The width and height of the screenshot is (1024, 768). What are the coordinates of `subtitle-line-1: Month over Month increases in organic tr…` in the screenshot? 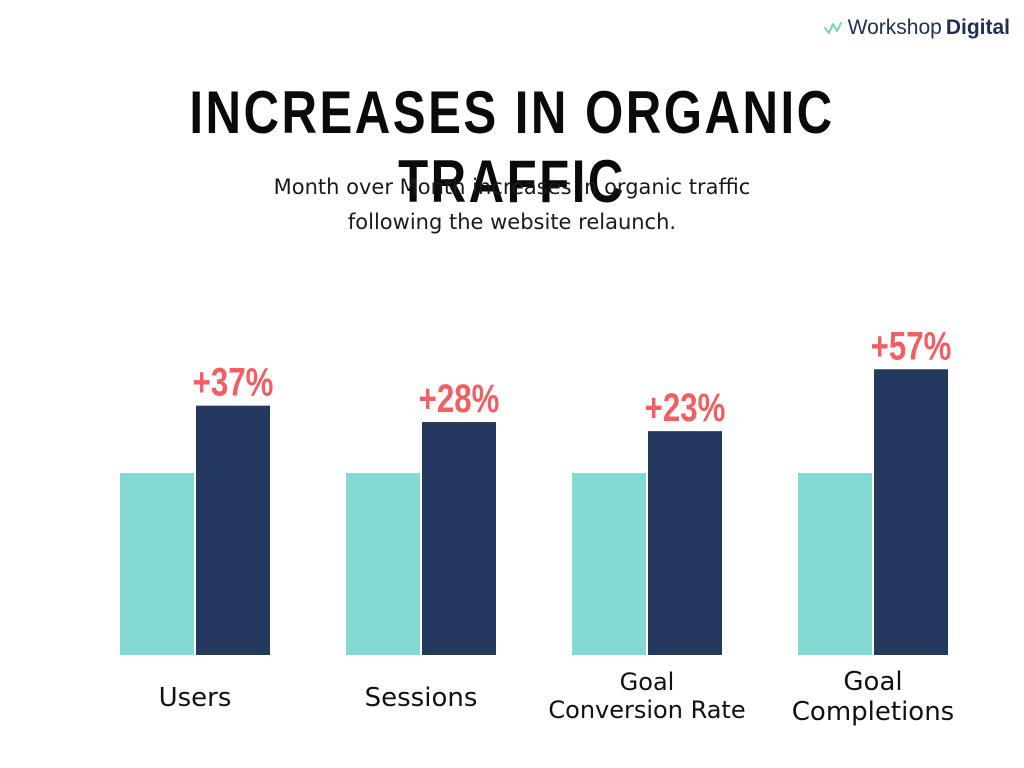 It's located at (512, 187).